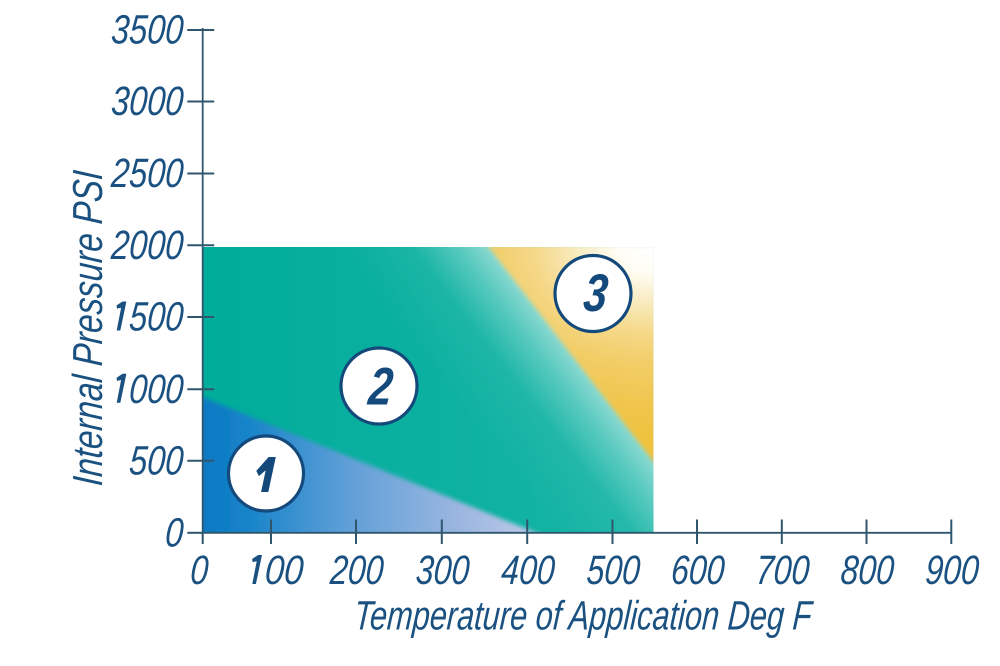  Describe the element at coordinates (528, 570) in the screenshot. I see `svg-text: 400` at that location.